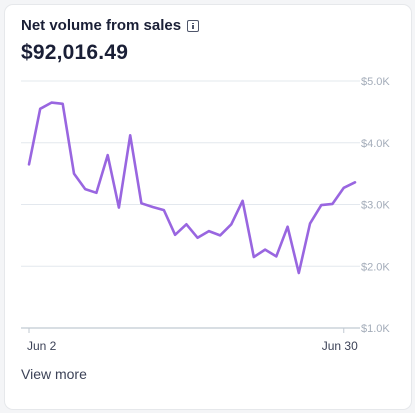 Image resolution: width=415 pixels, height=413 pixels. I want to click on y-tick-label: $5.0K, so click(375, 82).